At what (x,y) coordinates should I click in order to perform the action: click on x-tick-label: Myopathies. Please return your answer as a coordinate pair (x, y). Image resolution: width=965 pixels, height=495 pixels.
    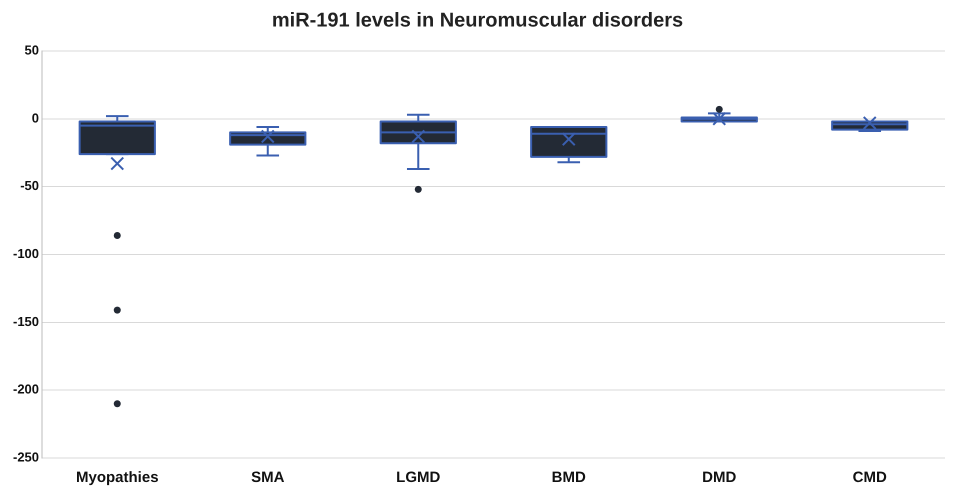
    Looking at the image, I should click on (117, 477).